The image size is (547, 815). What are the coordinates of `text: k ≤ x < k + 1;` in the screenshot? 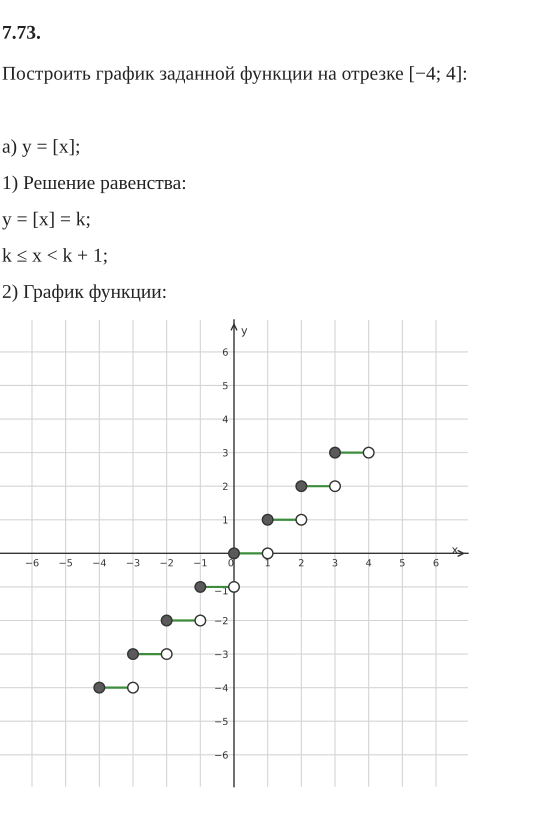 It's located at (54, 256).